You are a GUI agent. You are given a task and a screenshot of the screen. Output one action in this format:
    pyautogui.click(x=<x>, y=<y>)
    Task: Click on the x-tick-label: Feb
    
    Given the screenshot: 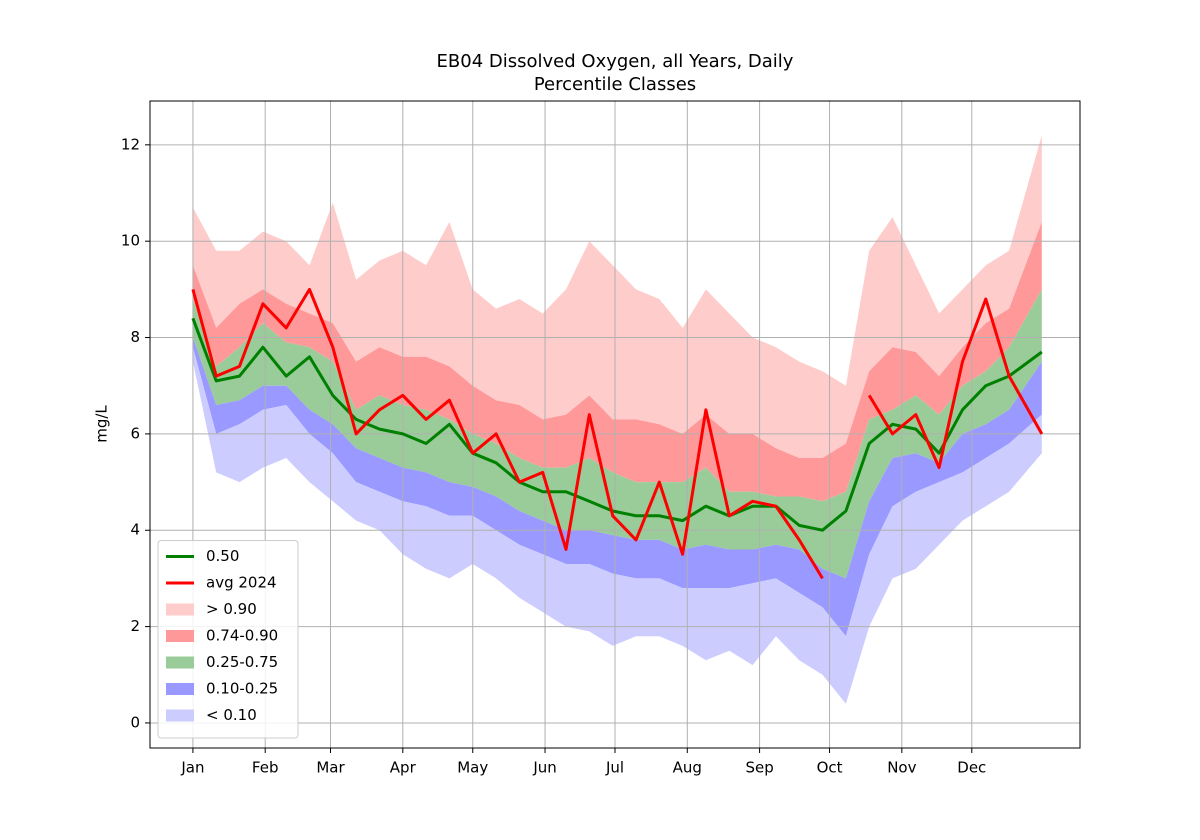 What is the action you would take?
    pyautogui.click(x=265, y=768)
    